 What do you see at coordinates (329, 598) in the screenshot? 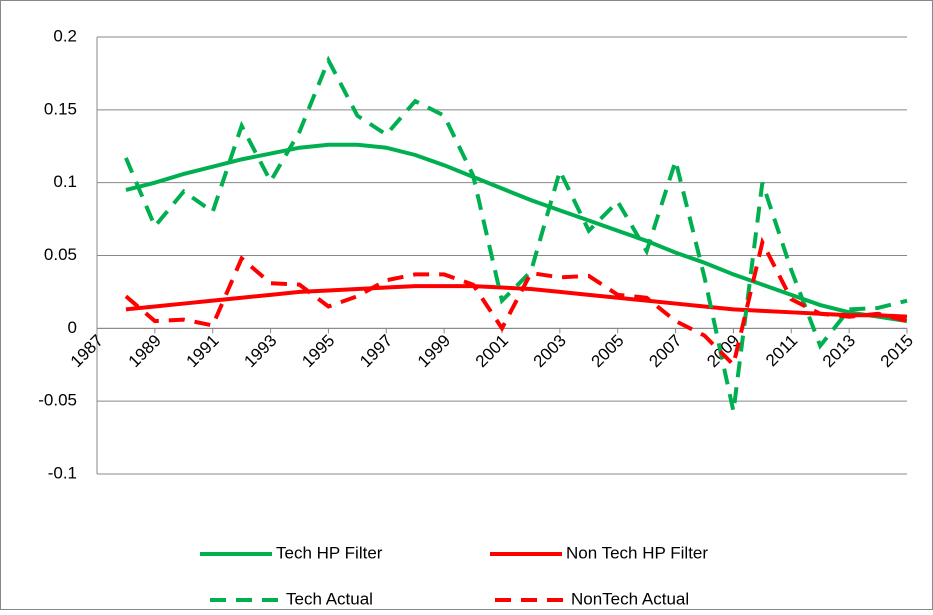
I see `legend-label: Tech Actual` at bounding box center [329, 598].